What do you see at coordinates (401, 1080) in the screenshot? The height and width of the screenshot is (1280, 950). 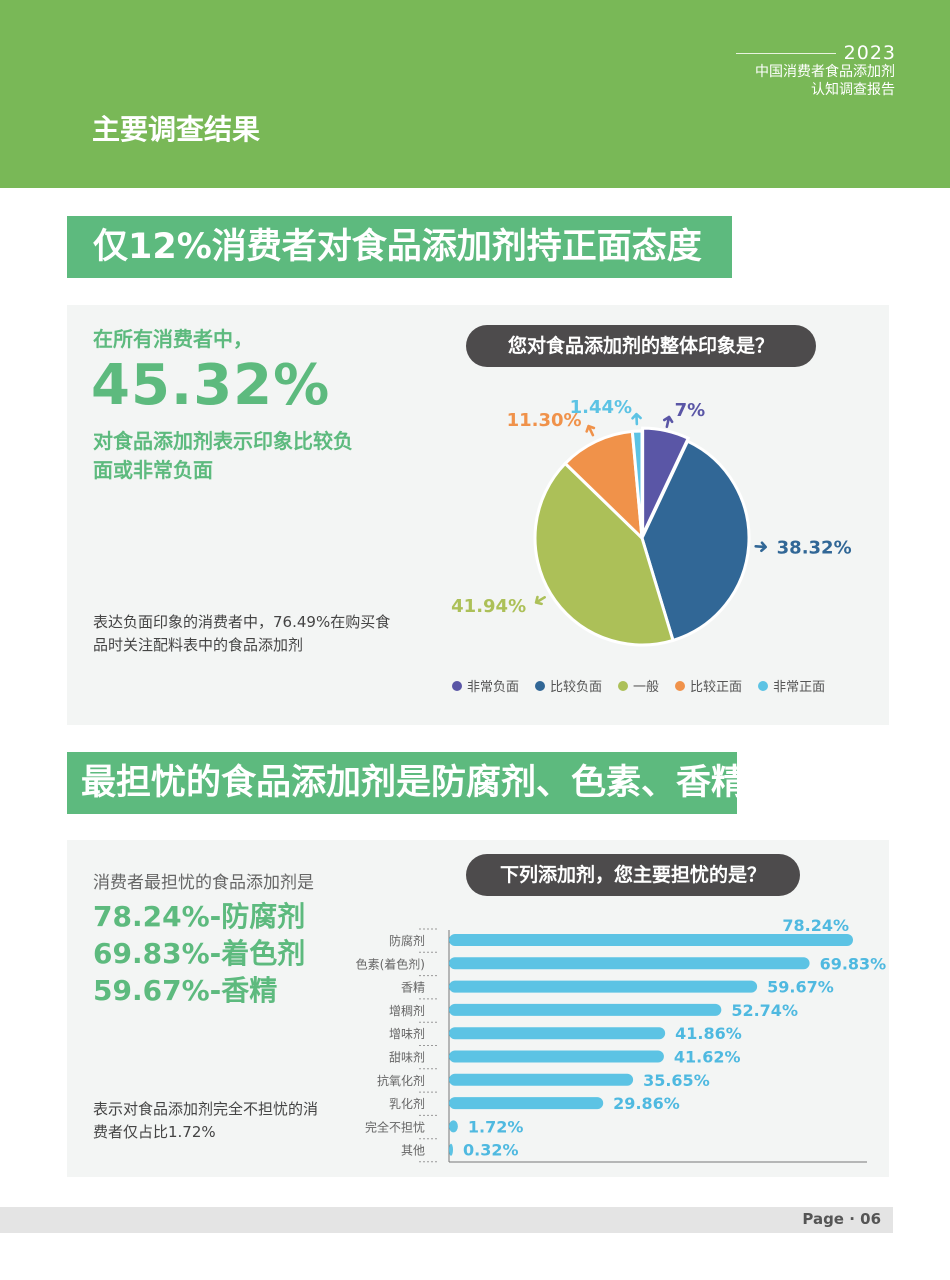 I see `bar-category-6: 抗氧化剂` at bounding box center [401, 1080].